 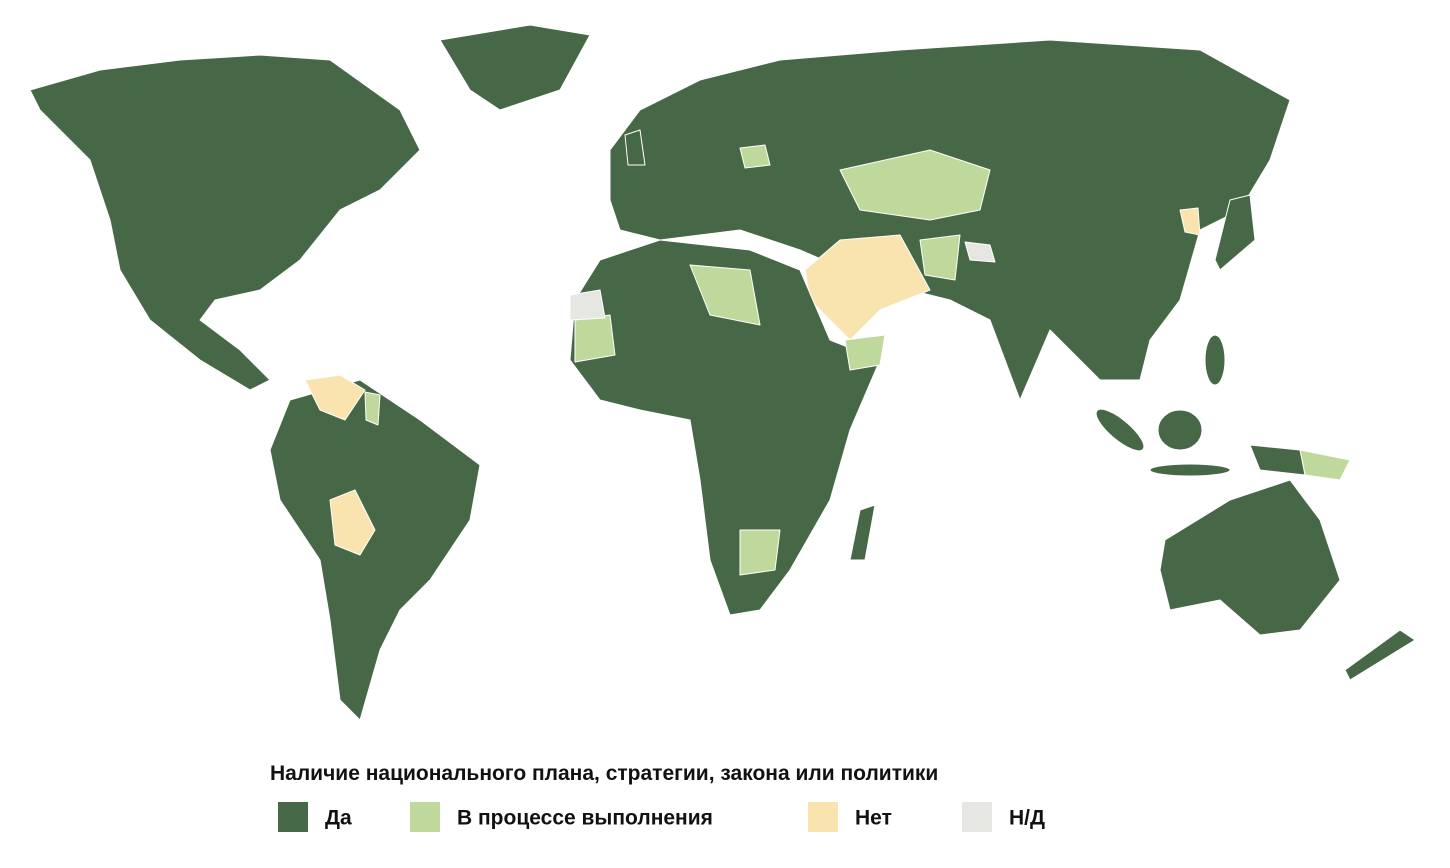 I want to click on japan, so click(x=1235, y=232).